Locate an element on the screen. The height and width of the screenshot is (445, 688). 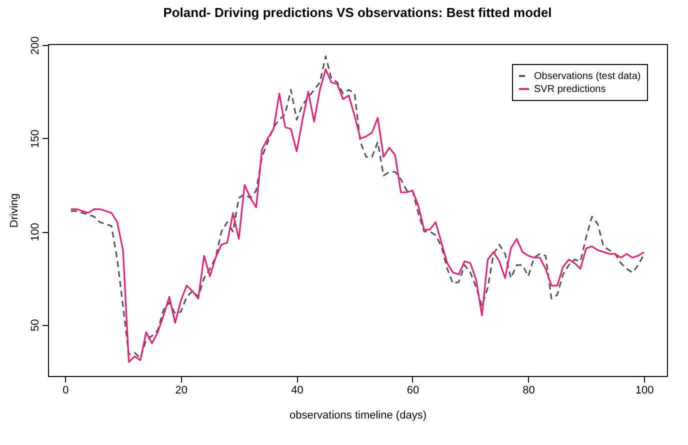
x-tick-label: 40 is located at coordinates (297, 390).